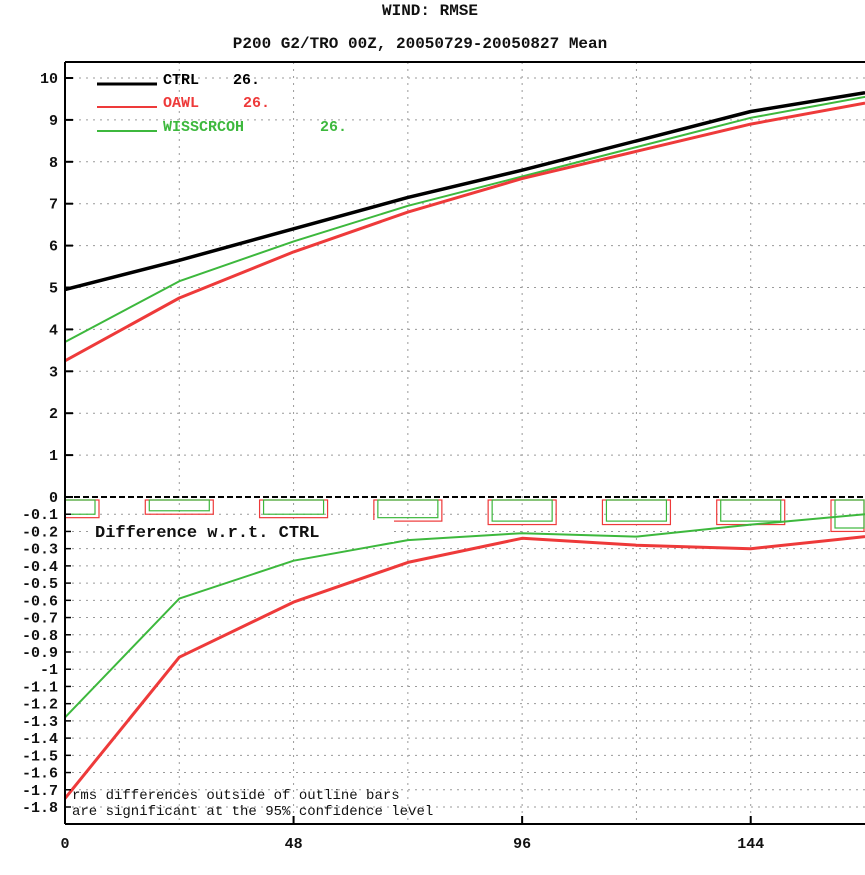 The width and height of the screenshot is (865, 875). Describe the element at coordinates (40, 601) in the screenshot. I see `bottom-y-tick-label-6: -0.6` at that location.